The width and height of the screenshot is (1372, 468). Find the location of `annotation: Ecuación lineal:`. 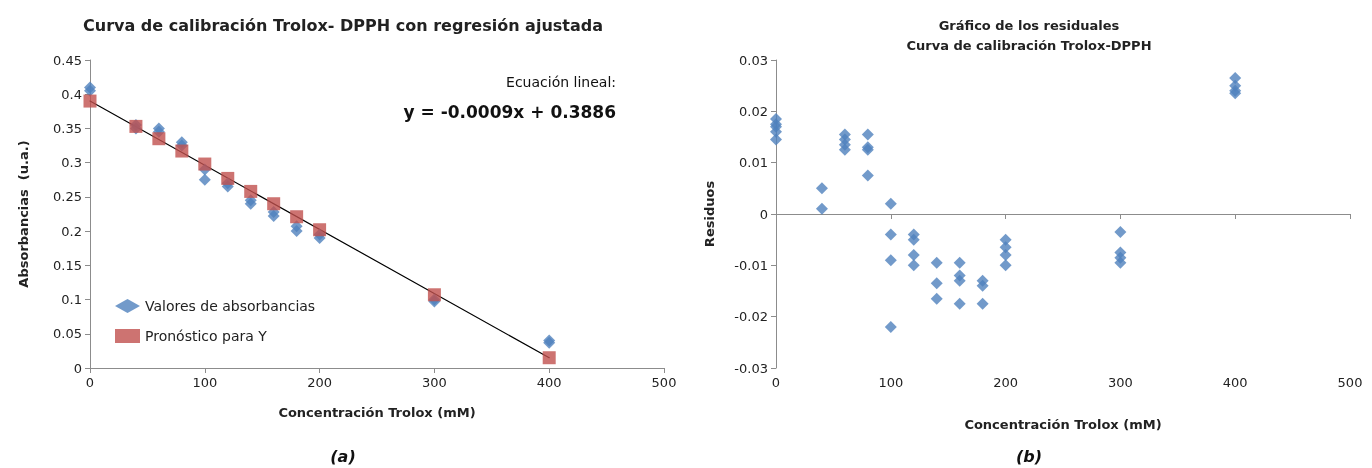

annotation: Ecuación lineal: is located at coordinates (561, 82).